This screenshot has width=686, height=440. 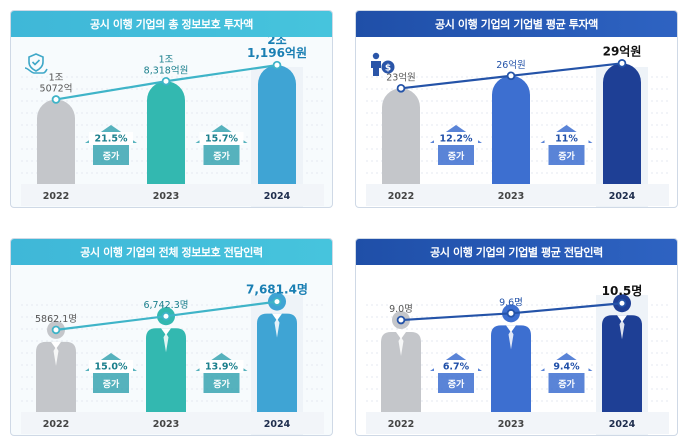 What do you see at coordinates (511, 302) in the screenshot?
I see `value-label: 9.6명` at bounding box center [511, 302].